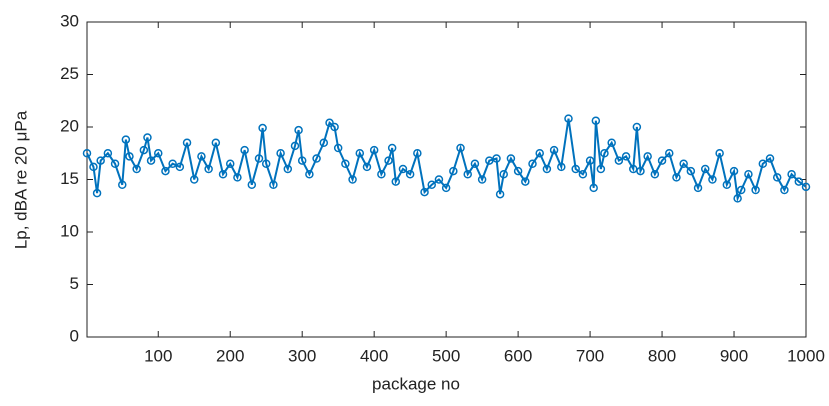 The width and height of the screenshot is (829, 406). Describe the element at coordinates (662, 355) in the screenshot. I see `x-tick-label: 800` at that location.